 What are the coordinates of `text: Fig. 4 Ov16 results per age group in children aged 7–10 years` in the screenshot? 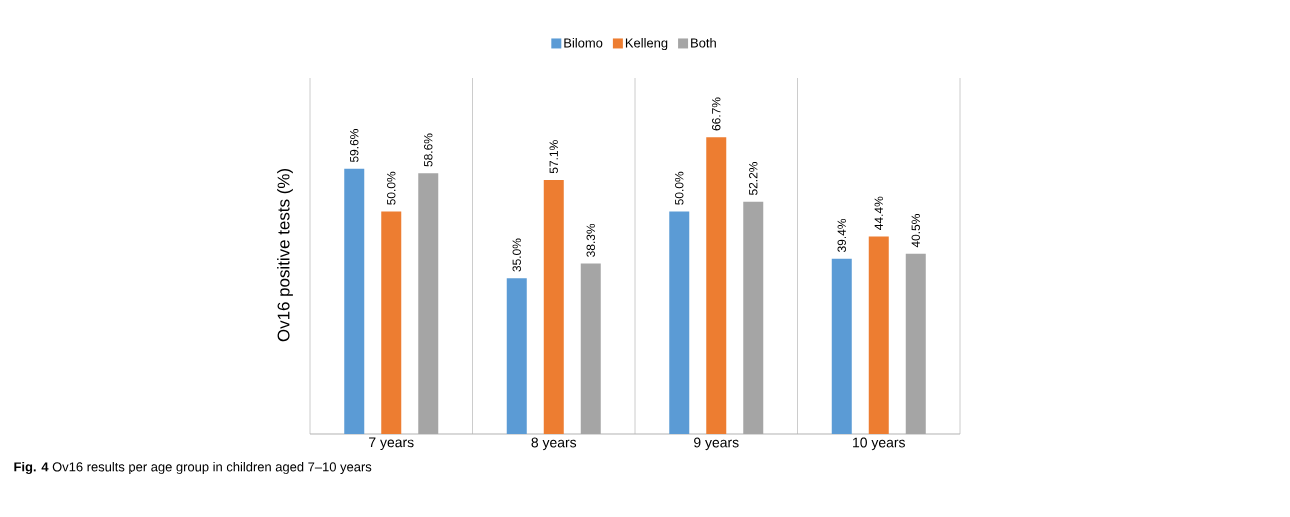 It's located at (193, 468).